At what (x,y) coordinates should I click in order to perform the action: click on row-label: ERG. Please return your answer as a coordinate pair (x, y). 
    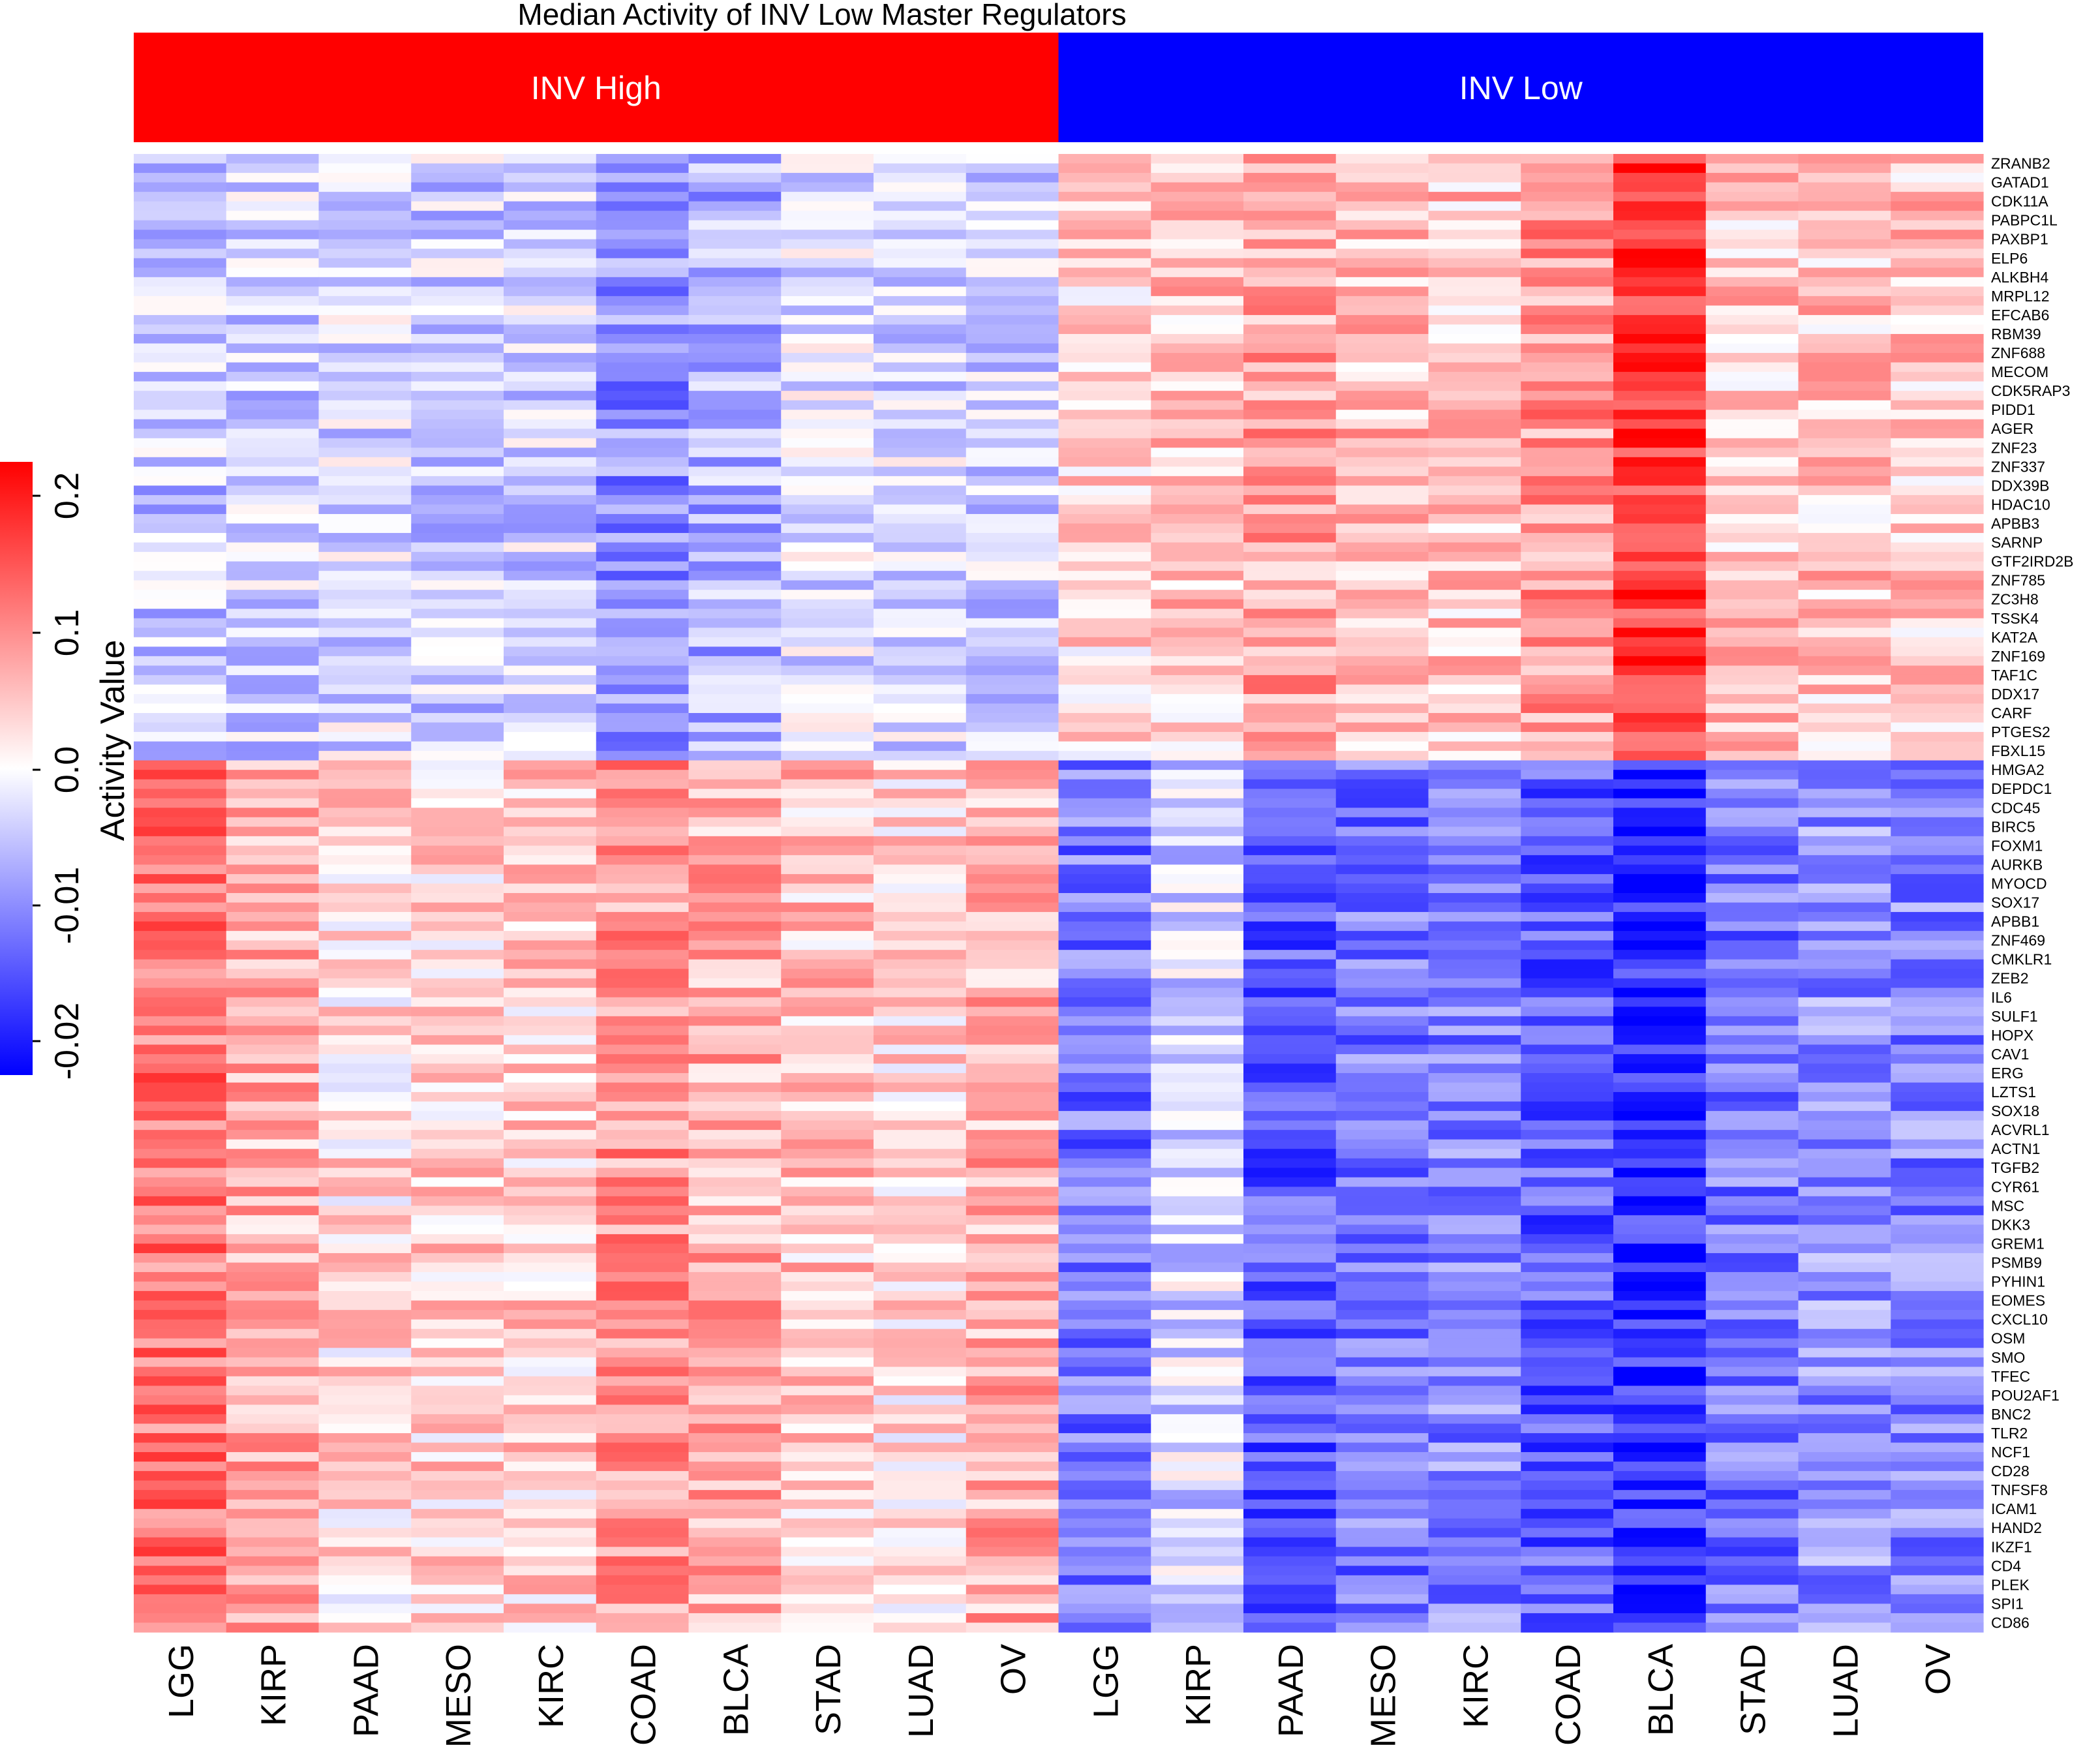
    Looking at the image, I should click on (2007, 1073).